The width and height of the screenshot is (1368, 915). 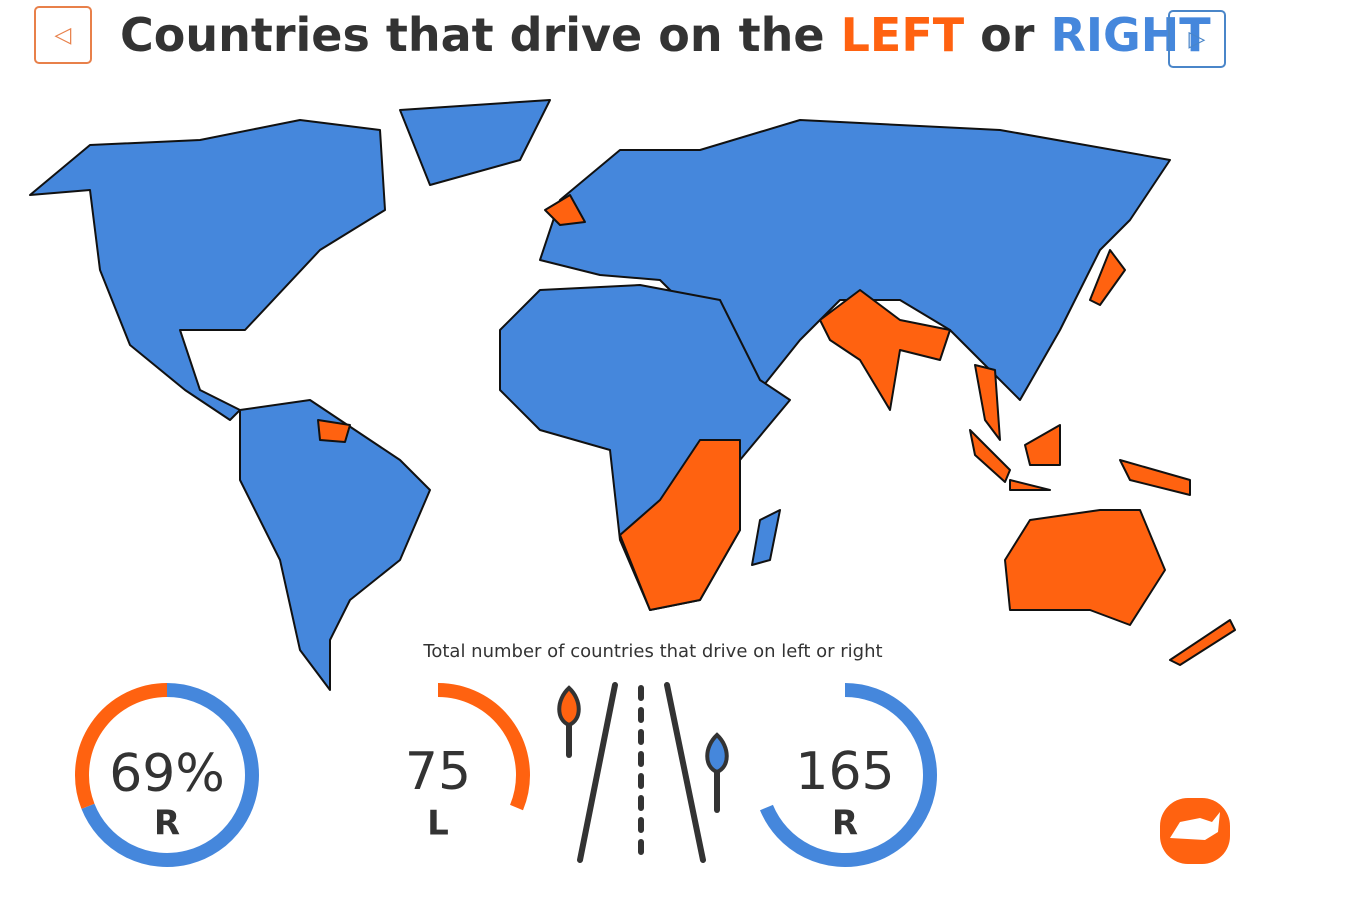 What do you see at coordinates (1130, 35) in the screenshot?
I see `title-right: RIGHT` at bounding box center [1130, 35].